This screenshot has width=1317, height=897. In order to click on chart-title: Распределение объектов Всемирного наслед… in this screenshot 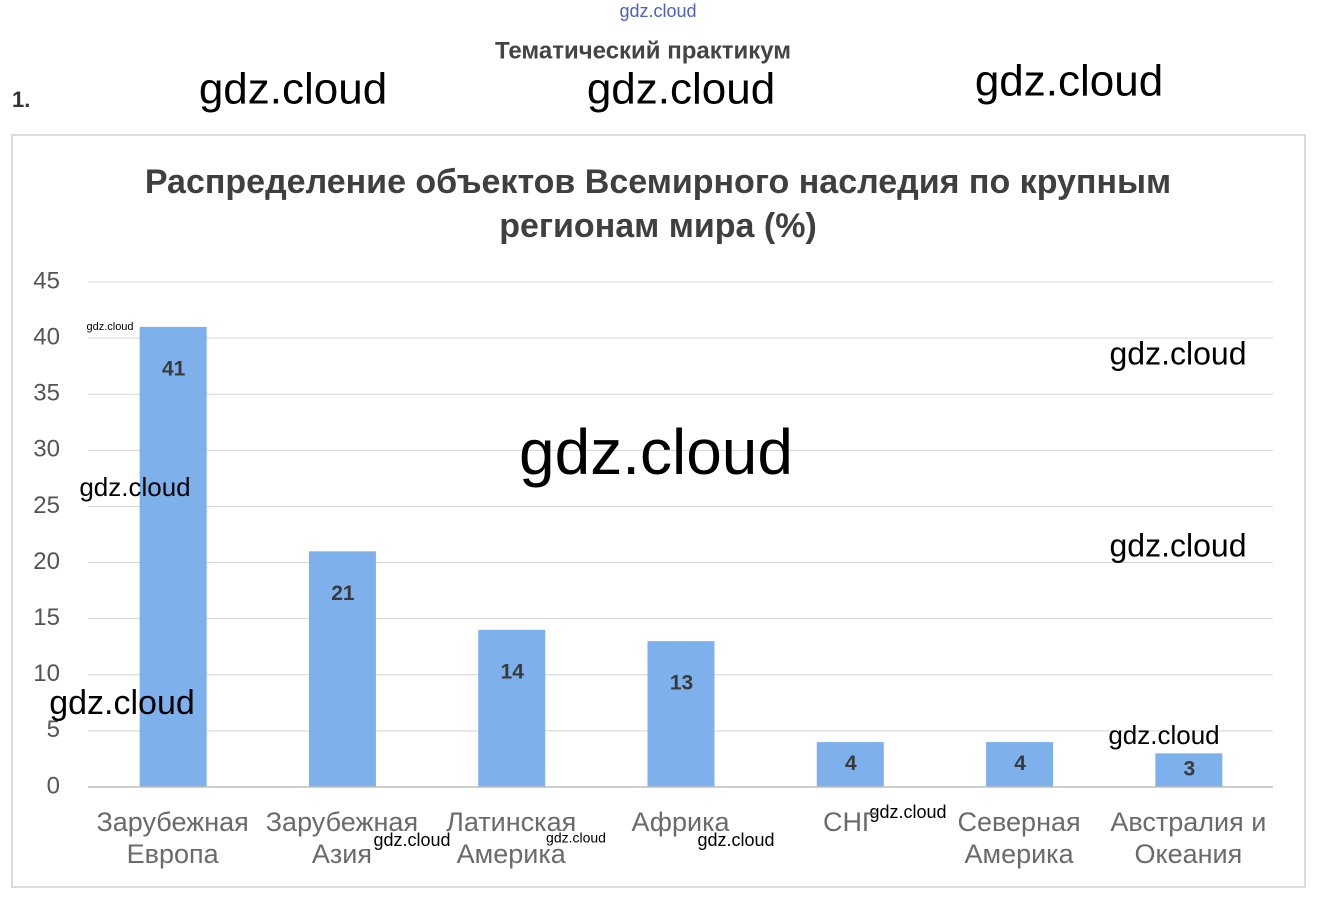, I will do `click(658, 204)`.